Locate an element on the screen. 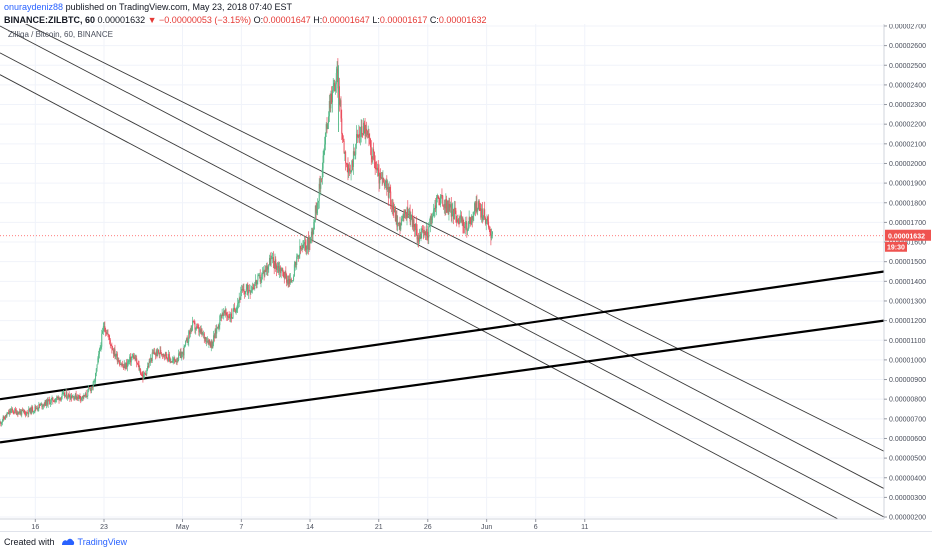 This screenshot has height=551, width=932. countdown-label: 19:30 is located at coordinates (896, 247).